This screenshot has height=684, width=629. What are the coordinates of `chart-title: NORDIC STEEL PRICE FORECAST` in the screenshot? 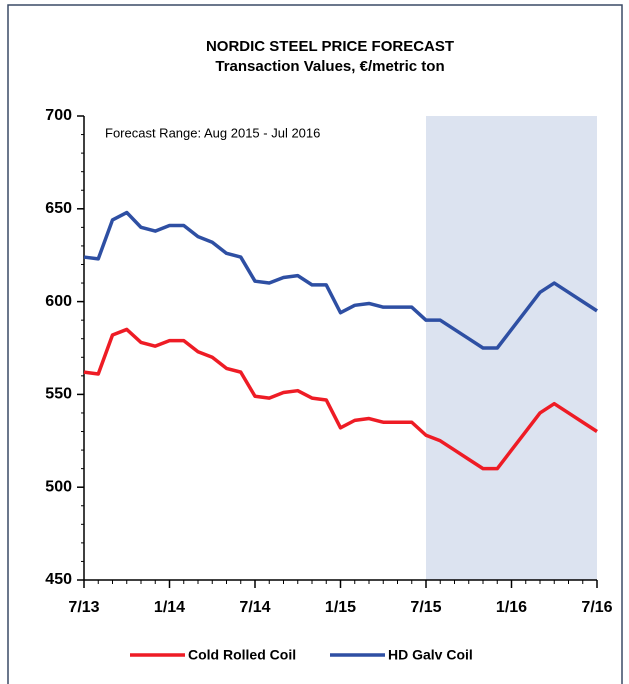 It's located at (330, 46).